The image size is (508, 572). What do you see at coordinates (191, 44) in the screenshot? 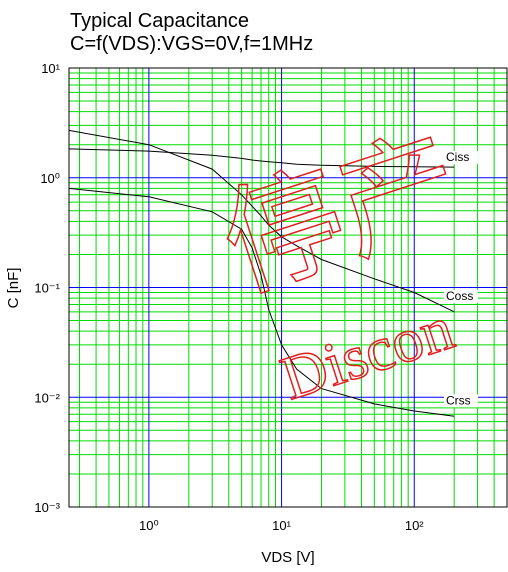
I see `chart-subtitle: C=f(VDS):VGS=0V,f=1MHz` at bounding box center [191, 44].